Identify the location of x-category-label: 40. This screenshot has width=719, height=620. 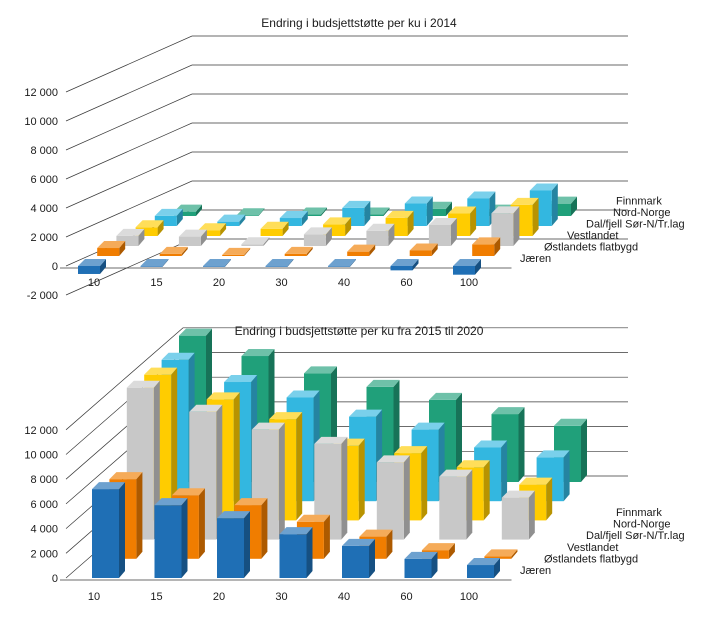
(344, 283).